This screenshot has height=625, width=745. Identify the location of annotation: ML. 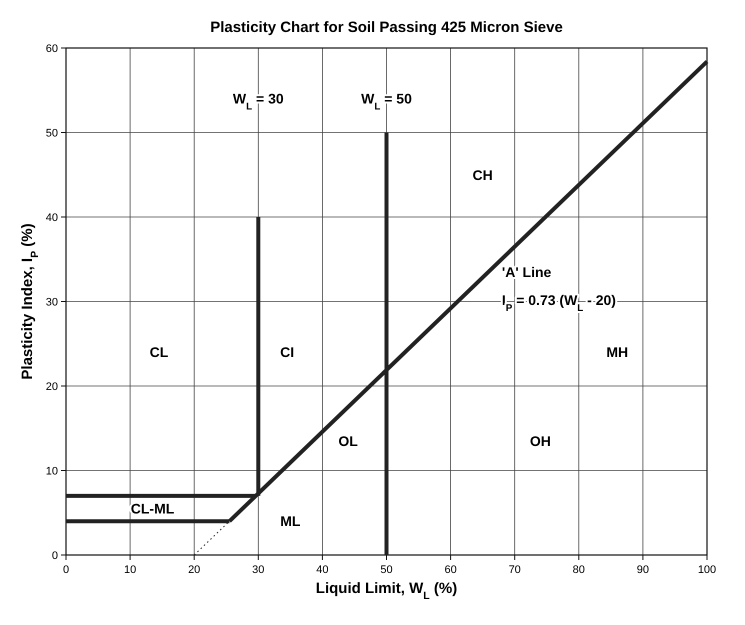
(290, 521).